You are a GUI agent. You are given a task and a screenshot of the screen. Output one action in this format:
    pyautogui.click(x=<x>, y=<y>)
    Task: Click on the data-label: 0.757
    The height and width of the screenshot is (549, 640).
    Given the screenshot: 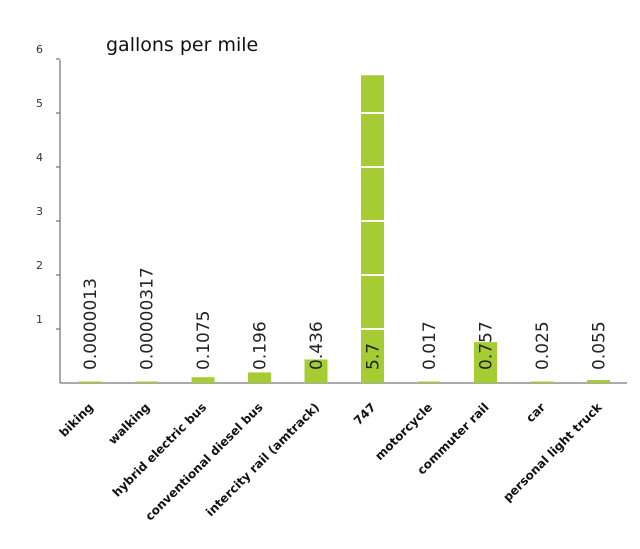 What is the action you would take?
    pyautogui.click(x=487, y=345)
    